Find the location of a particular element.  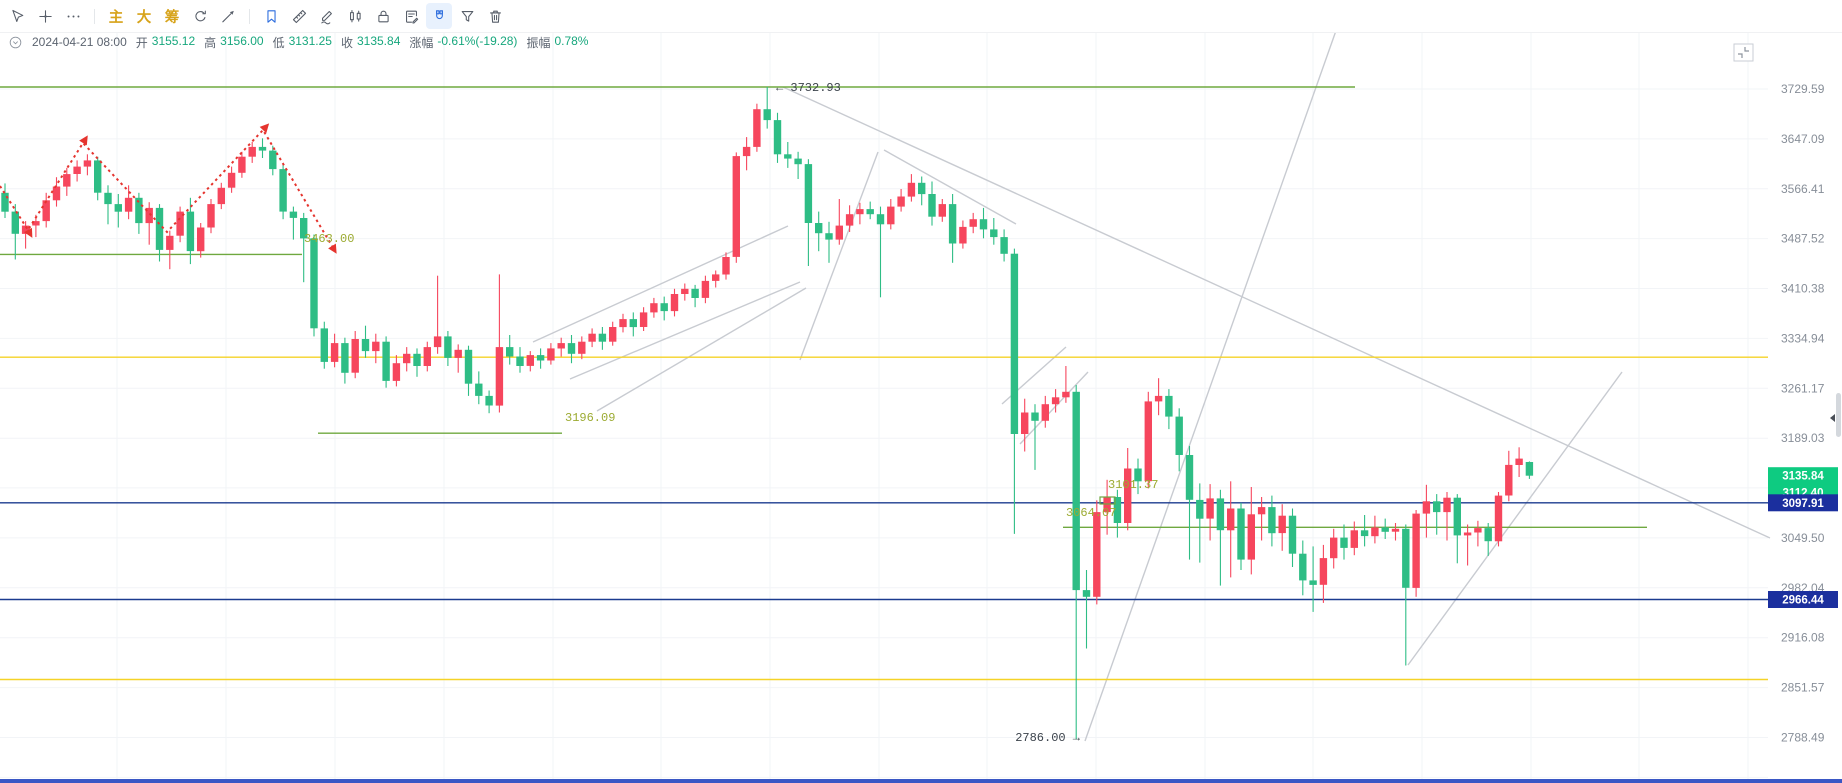

bookmark-icon is located at coordinates (271, 16).